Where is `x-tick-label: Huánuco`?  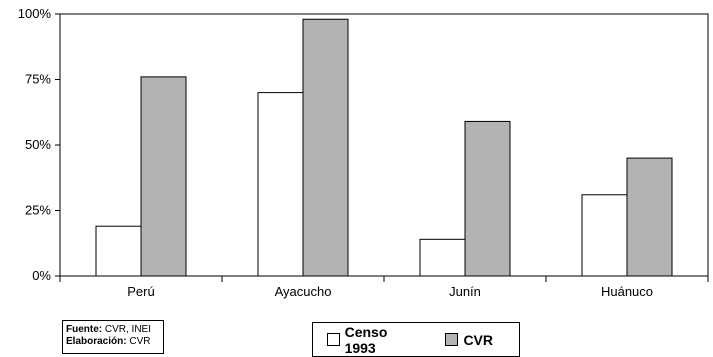 x-tick-label: Huánuco is located at coordinates (627, 291).